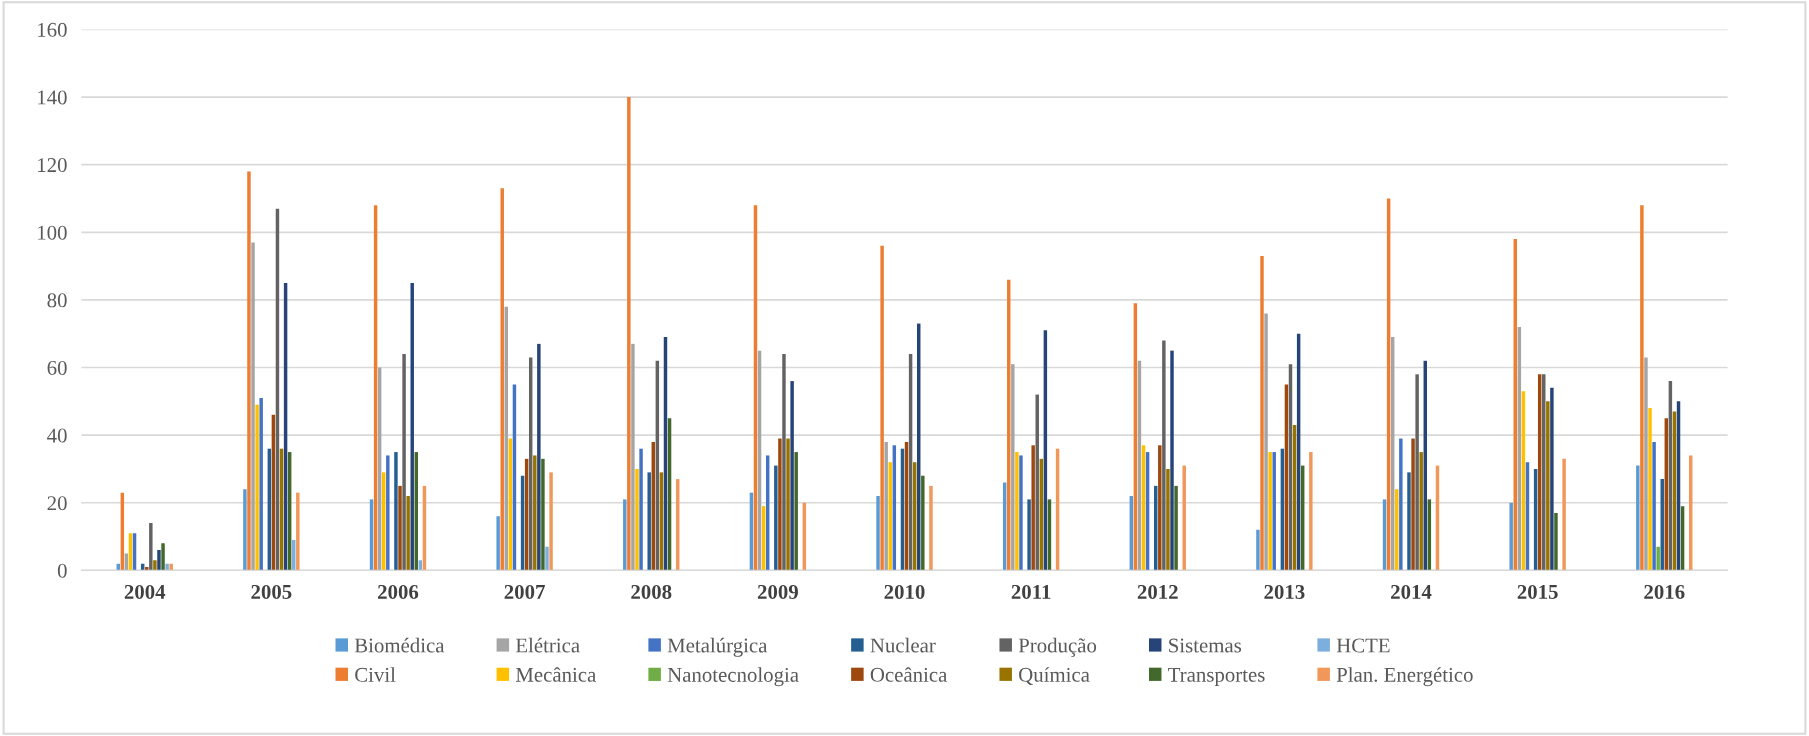  Describe the element at coordinates (57, 300) in the screenshot. I see `y-tick-label: 80` at that location.